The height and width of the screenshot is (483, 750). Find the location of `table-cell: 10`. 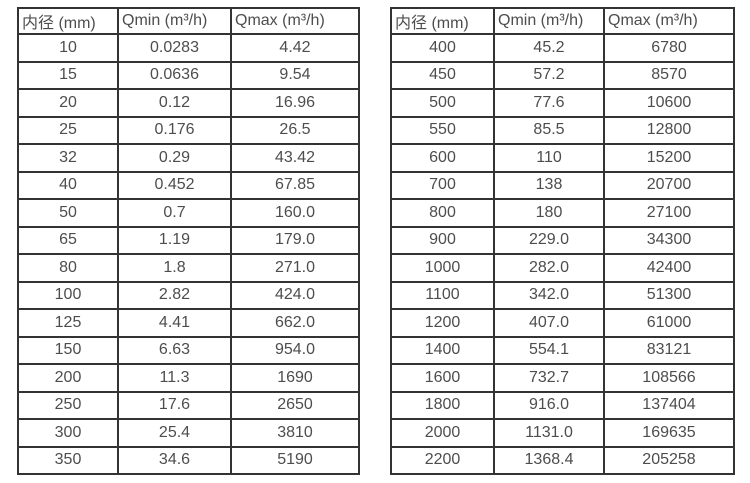

table-cell: 10 is located at coordinates (68, 48).